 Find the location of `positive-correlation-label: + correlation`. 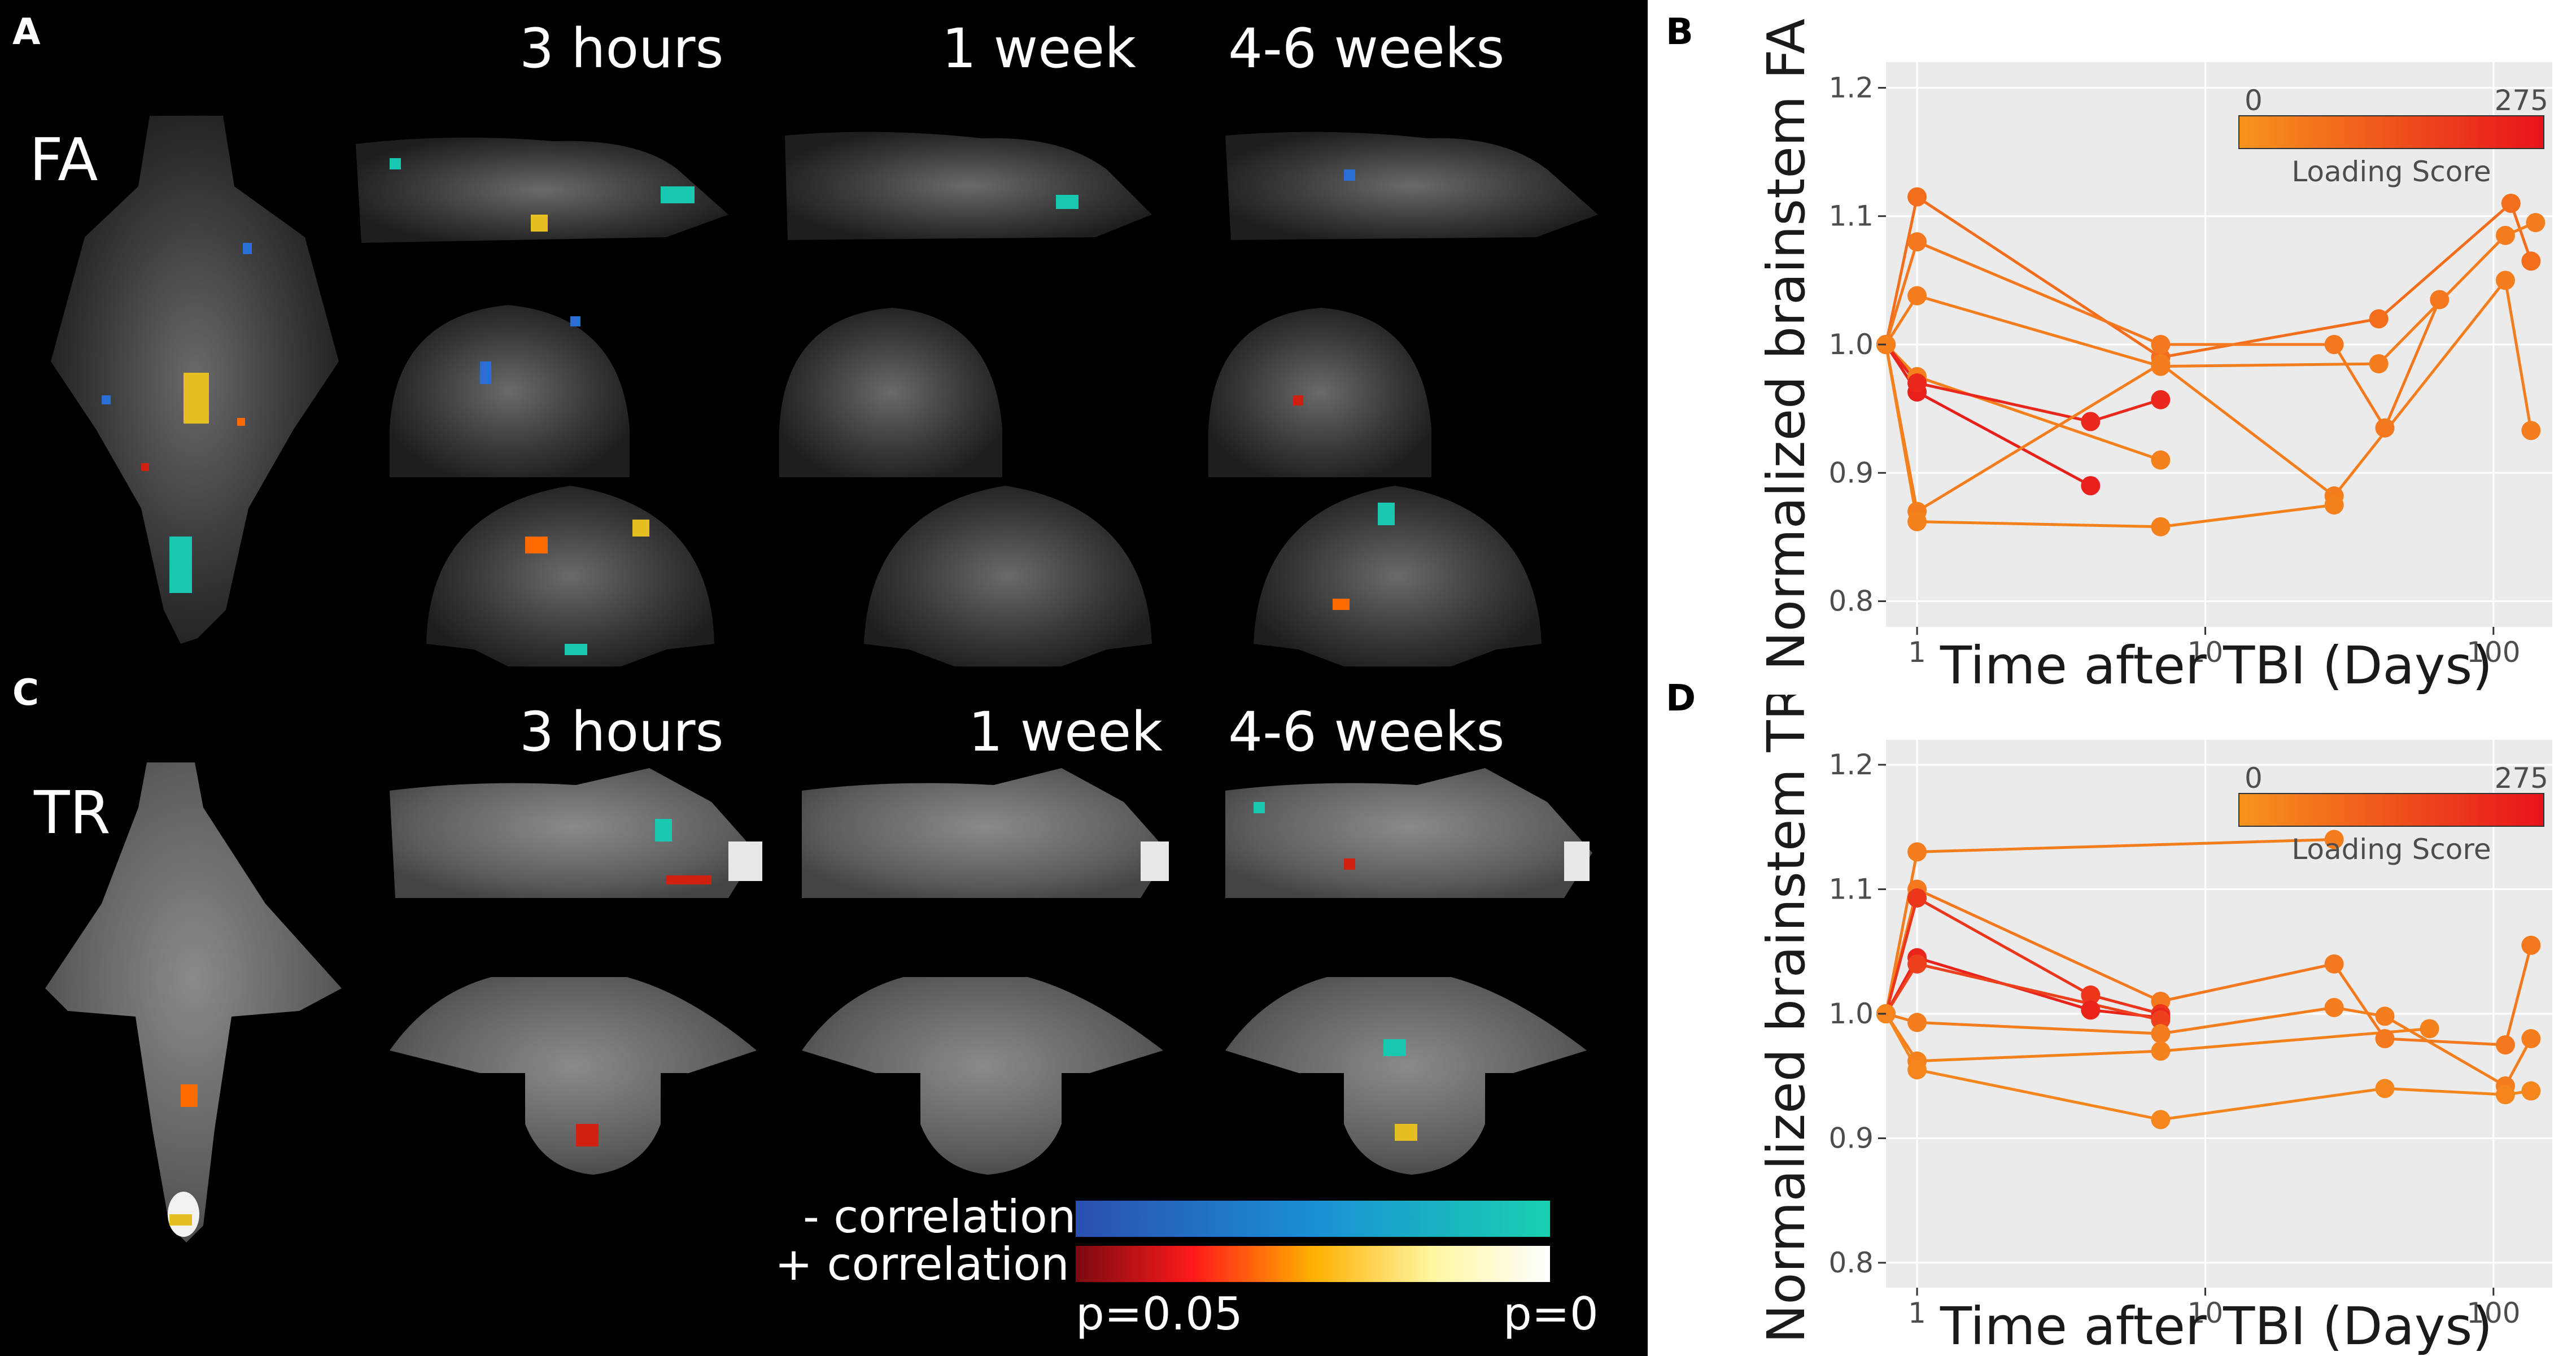

positive-correlation-label: + correlation is located at coordinates (922, 1264).